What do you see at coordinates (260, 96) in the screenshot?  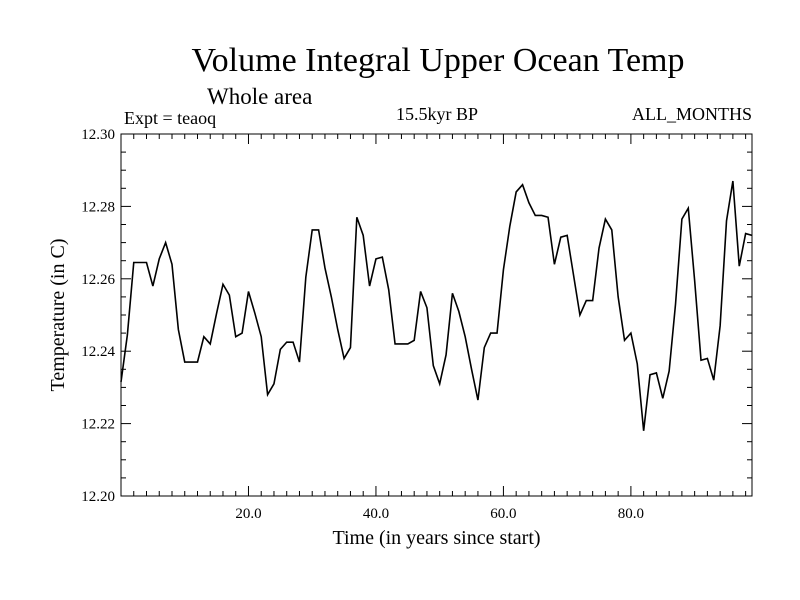 I see `chart-subtitle: Whole area` at bounding box center [260, 96].